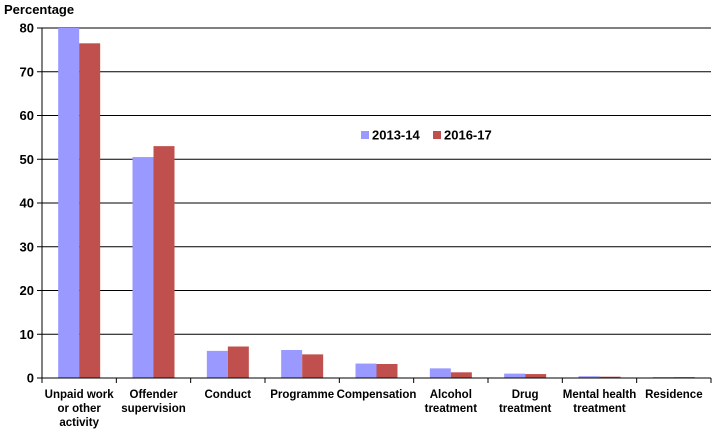 Image resolution: width=720 pixels, height=441 pixels. Describe the element at coordinates (451, 402) in the screenshot. I see `x-tick-label: Alcohol treatment` at that location.